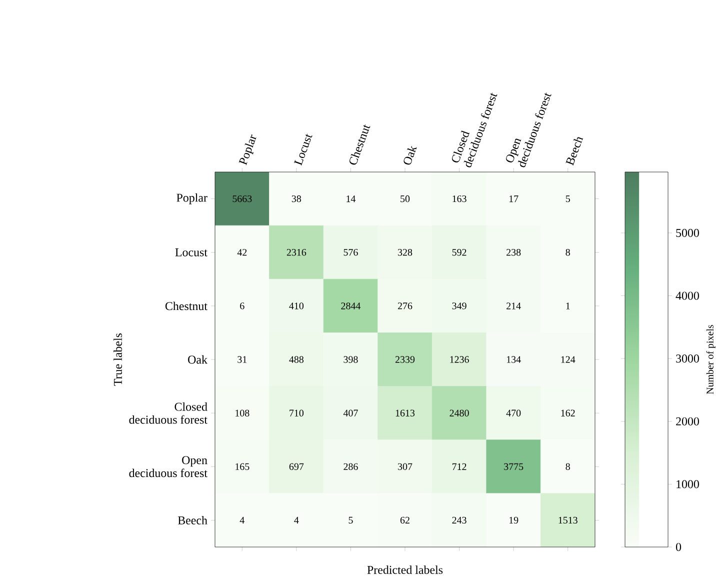 The height and width of the screenshot is (585, 724). What do you see at coordinates (687, 358) in the screenshot?
I see `color-bar-label: 3000` at bounding box center [687, 358].